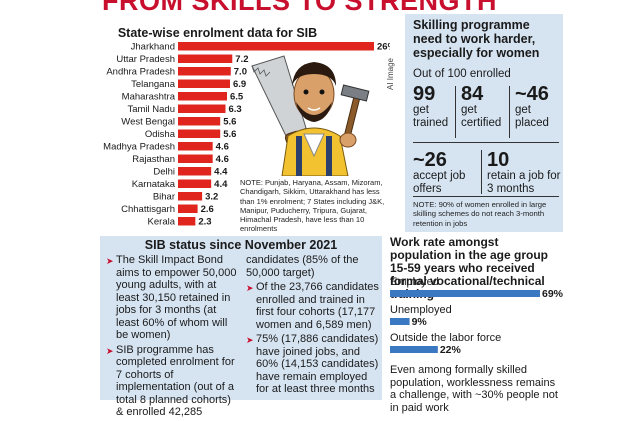  I want to click on stat-trained: 99 get trained, so click(433, 106).